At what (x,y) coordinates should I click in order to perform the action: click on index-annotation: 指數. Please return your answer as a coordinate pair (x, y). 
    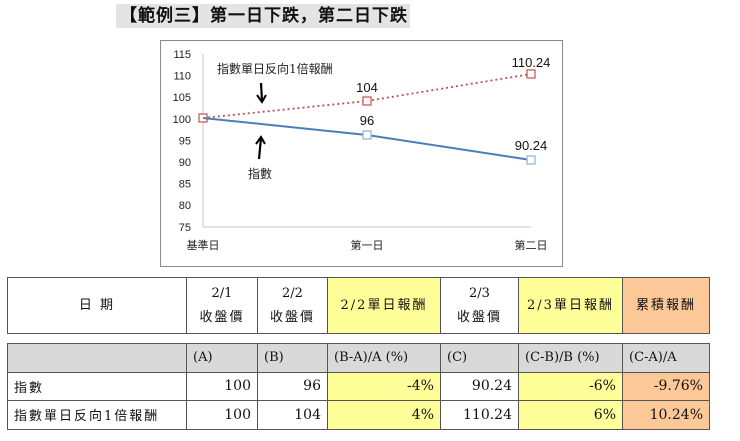
    Looking at the image, I should click on (260, 173).